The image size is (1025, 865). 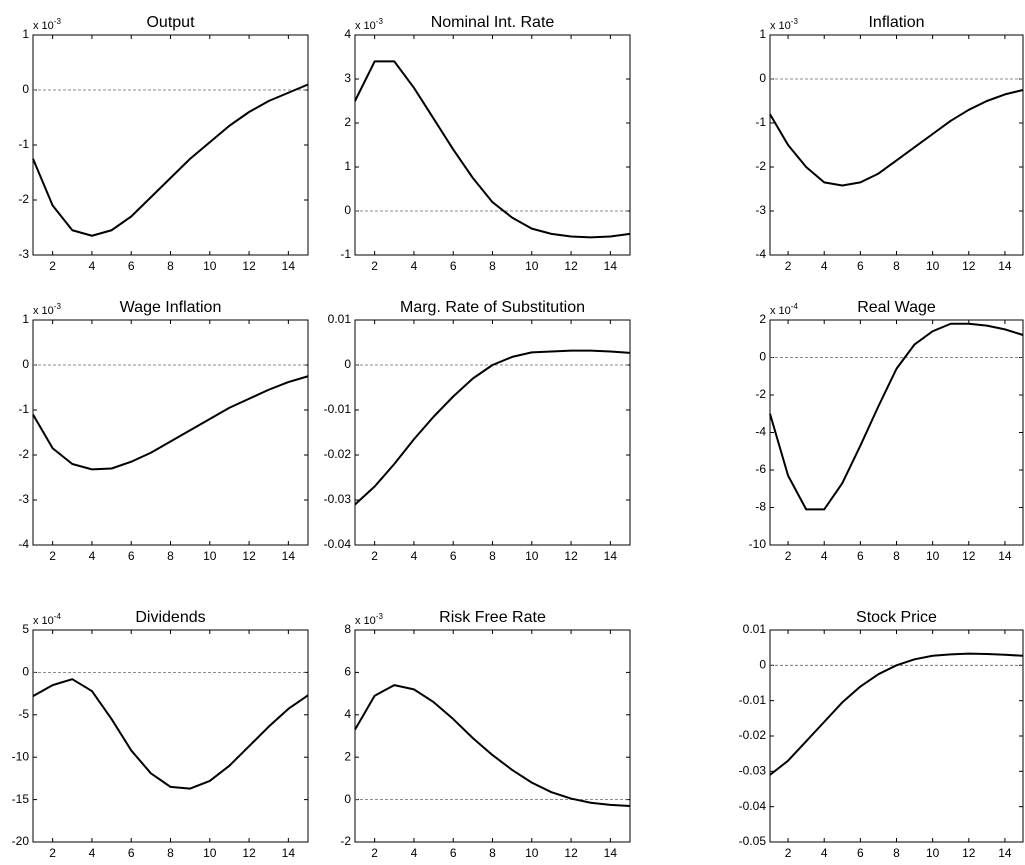 I want to click on y-tick-label: -3, so click(x=23, y=254).